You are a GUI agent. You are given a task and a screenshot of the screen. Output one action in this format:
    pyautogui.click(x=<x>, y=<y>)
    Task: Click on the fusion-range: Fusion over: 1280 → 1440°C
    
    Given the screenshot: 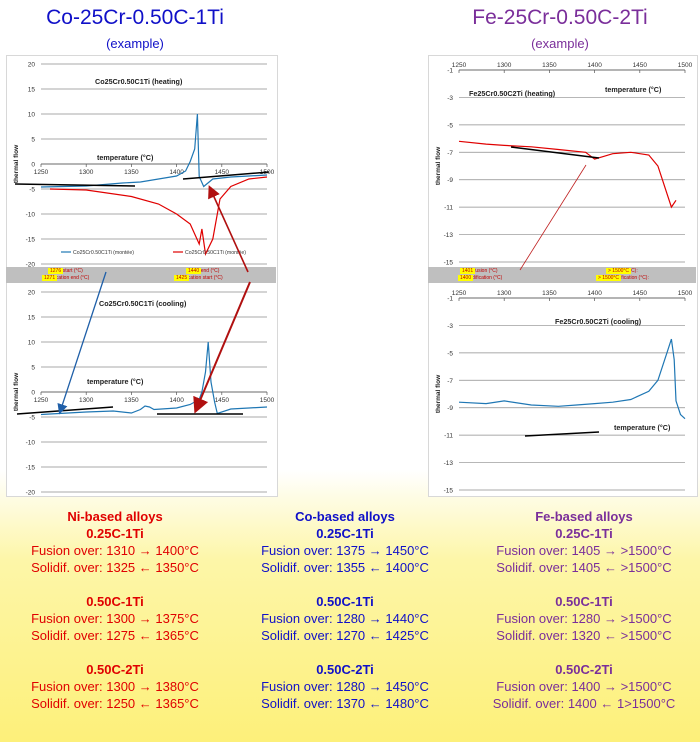 What is the action you would take?
    pyautogui.click(x=345, y=618)
    